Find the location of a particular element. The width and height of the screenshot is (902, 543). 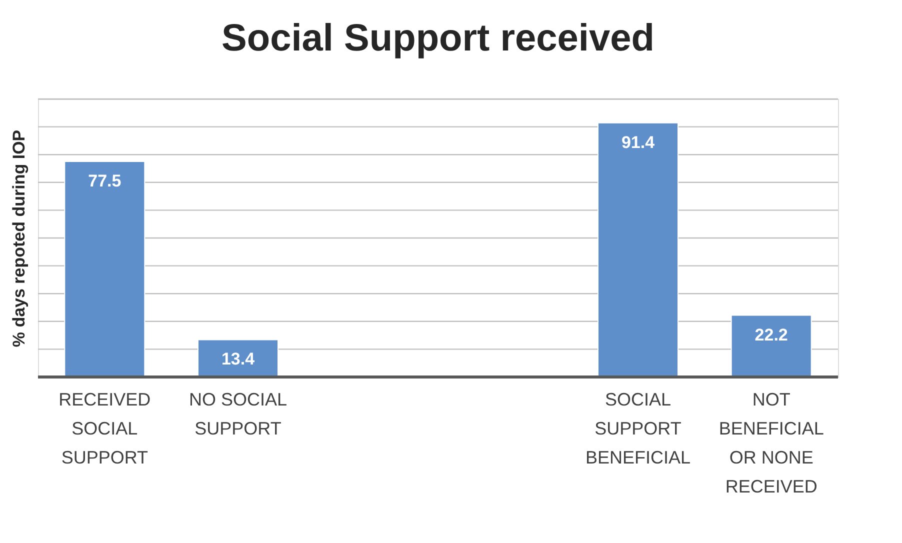

x-tick-label: NO SOCIAL SUPPORT is located at coordinates (238, 414).